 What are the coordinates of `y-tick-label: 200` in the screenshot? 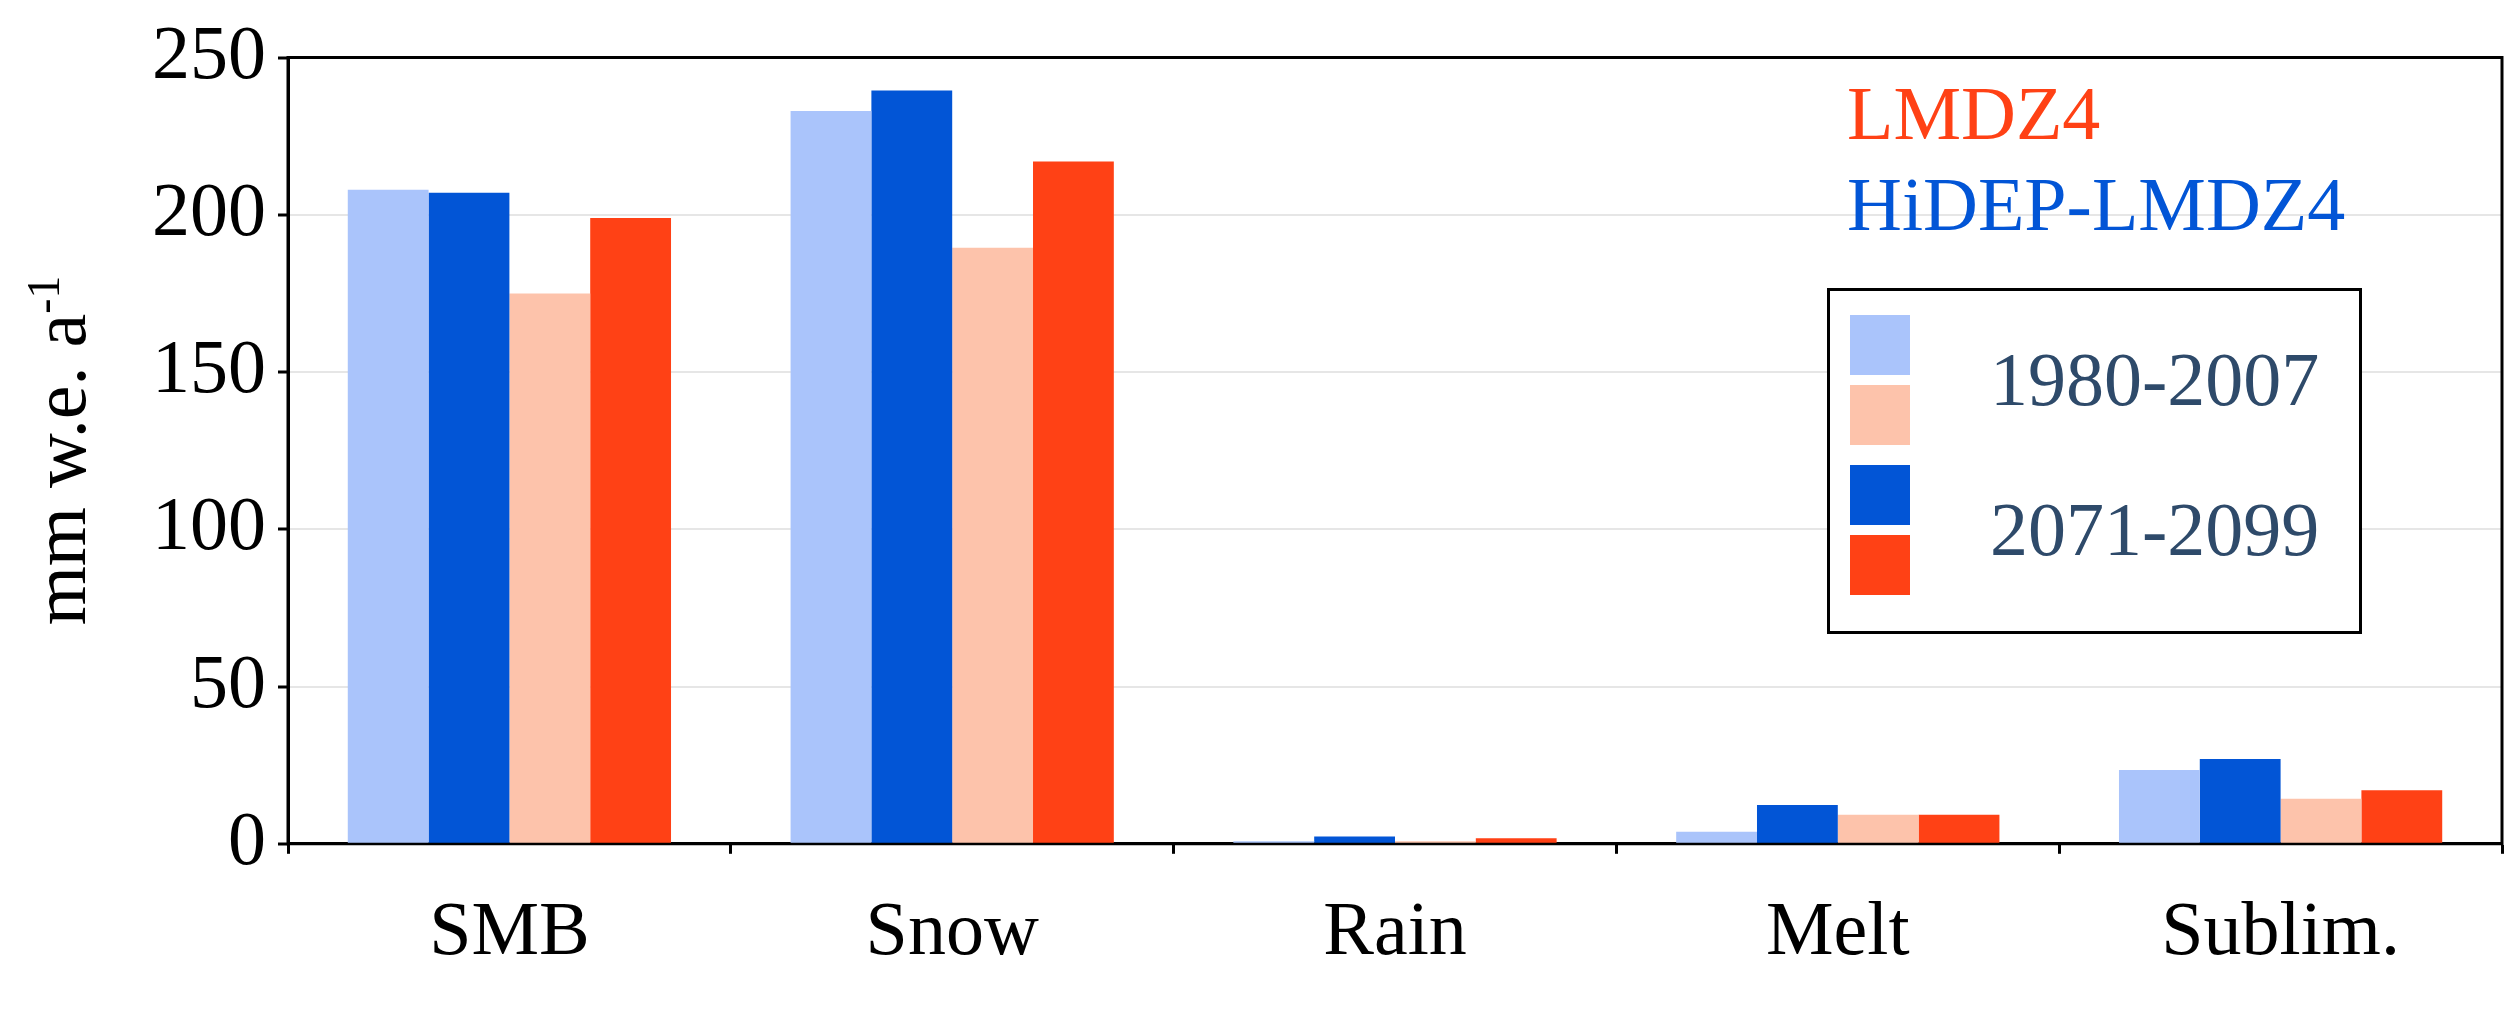 It's located at (209, 208).